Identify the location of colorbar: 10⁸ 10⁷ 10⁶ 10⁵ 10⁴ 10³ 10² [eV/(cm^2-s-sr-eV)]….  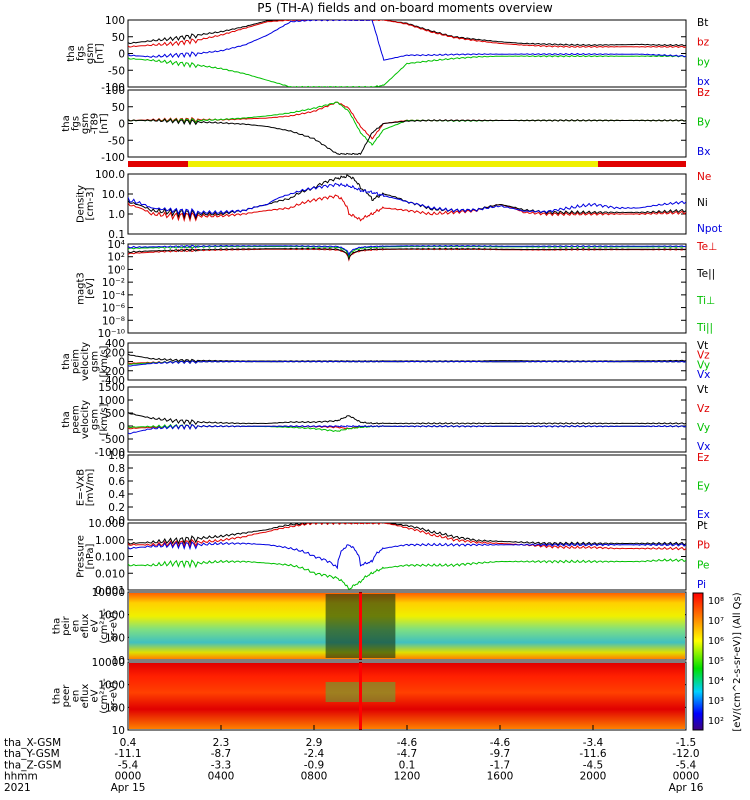
(717, 662).